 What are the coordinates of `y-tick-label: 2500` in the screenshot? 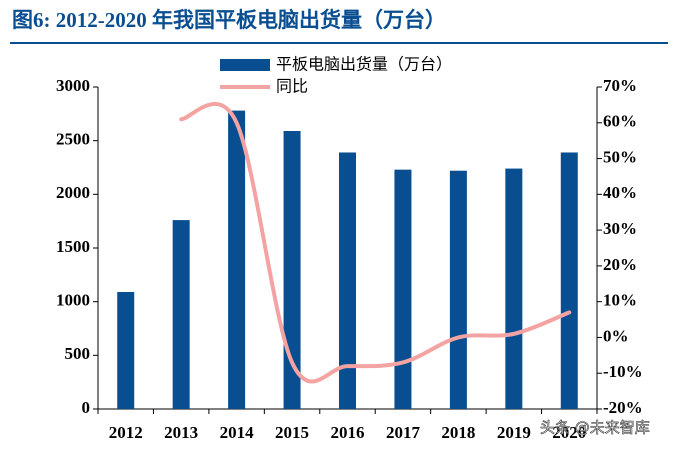 It's located at (73, 139).